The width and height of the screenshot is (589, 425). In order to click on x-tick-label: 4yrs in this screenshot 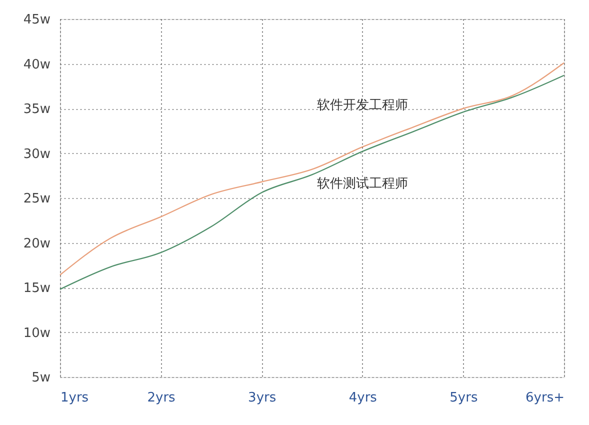, I will do `click(363, 398)`.